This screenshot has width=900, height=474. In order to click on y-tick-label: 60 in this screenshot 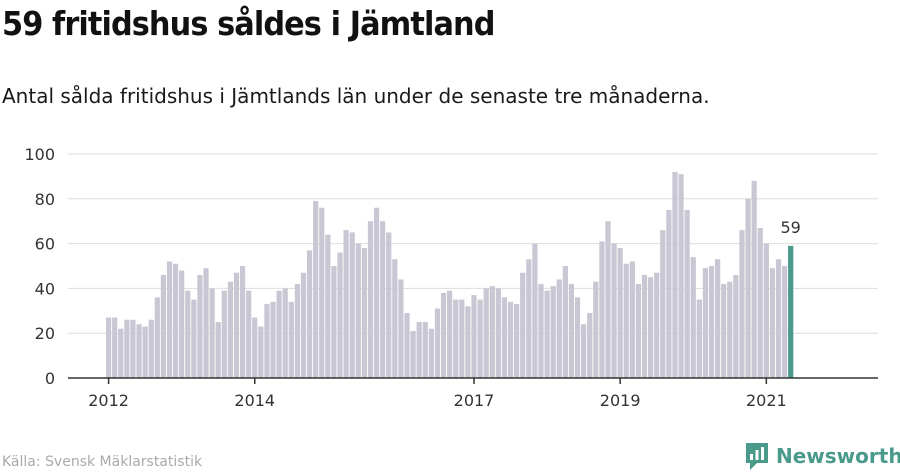, I will do `click(45, 244)`.